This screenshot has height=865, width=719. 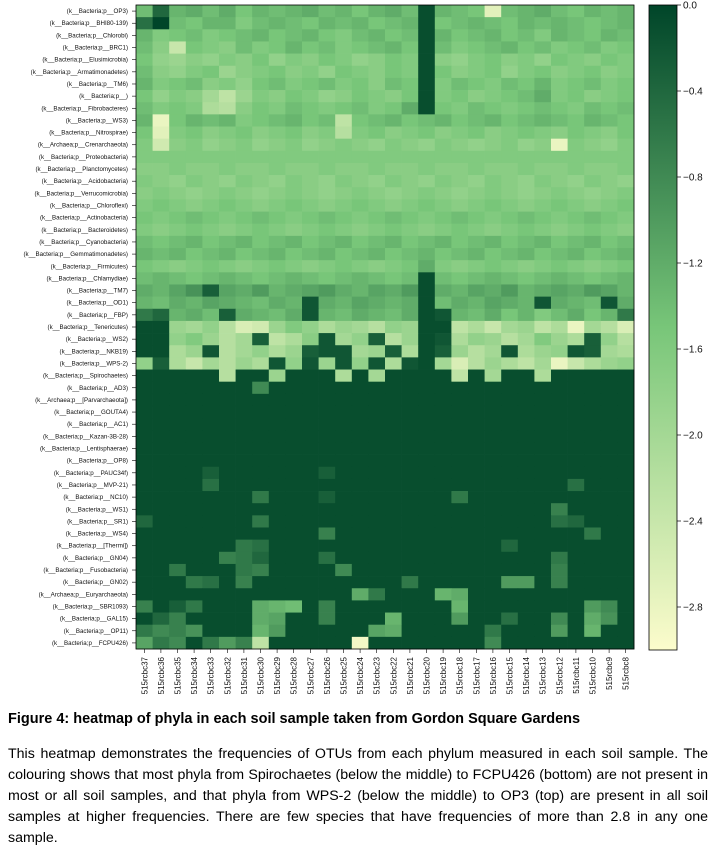 What do you see at coordinates (97, 521) in the screenshot?
I see `row-label: (k__Bacteria;p__SR1)` at bounding box center [97, 521].